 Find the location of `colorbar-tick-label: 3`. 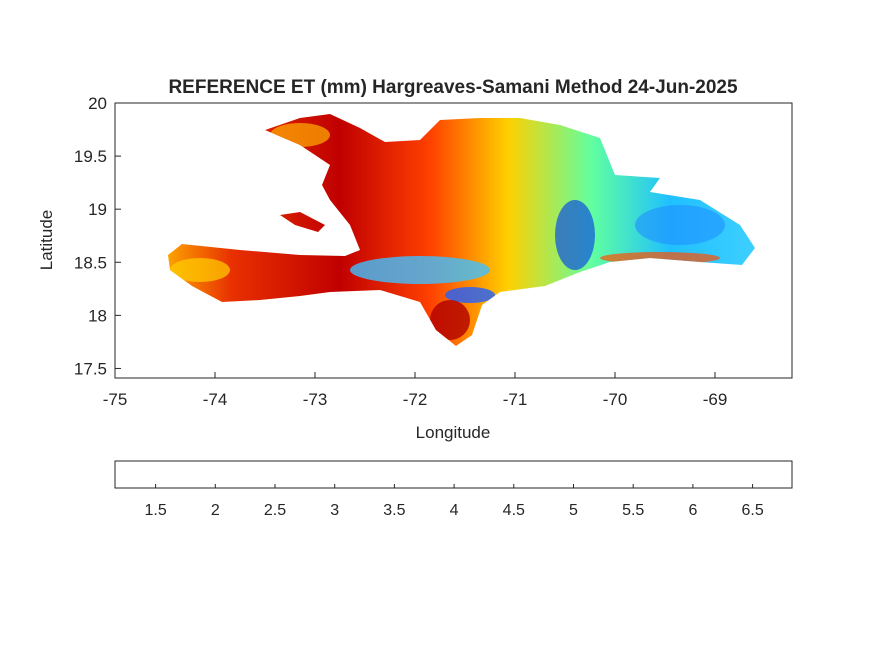

colorbar-tick-label: 3 is located at coordinates (334, 510).